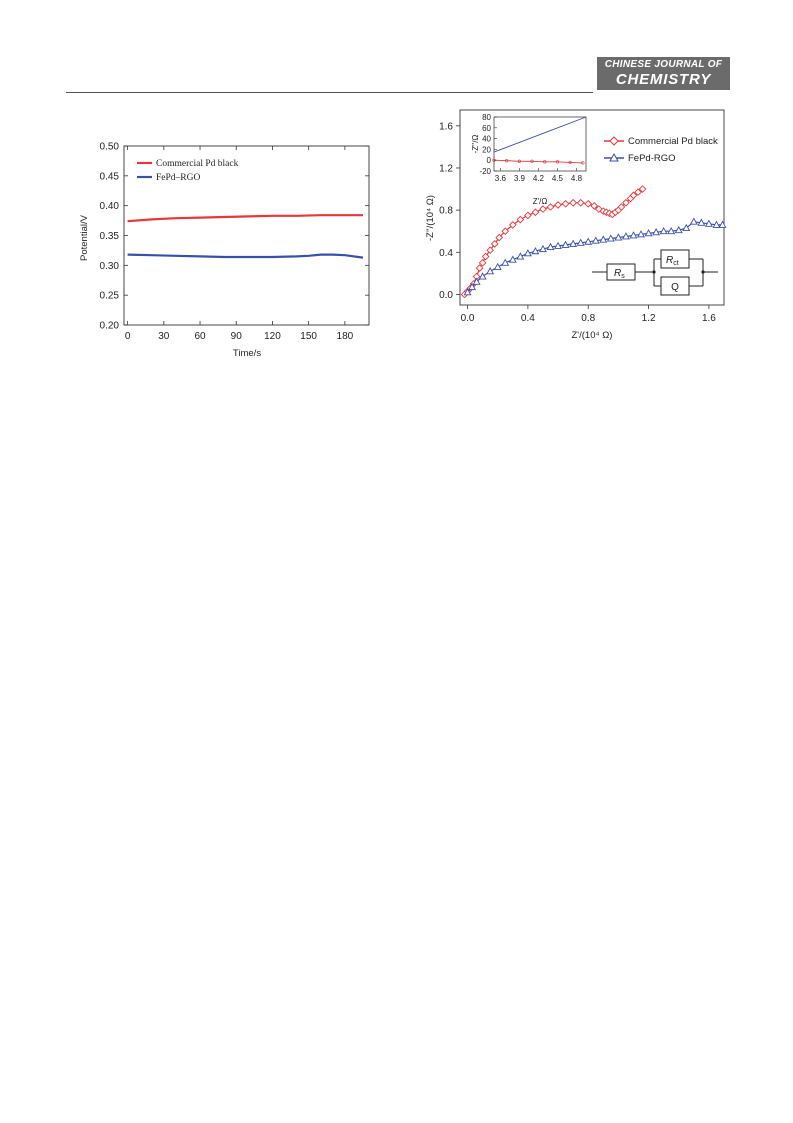 This screenshot has width=793, height=1123. I want to click on right-x-tick-label: 1.2, so click(649, 318).